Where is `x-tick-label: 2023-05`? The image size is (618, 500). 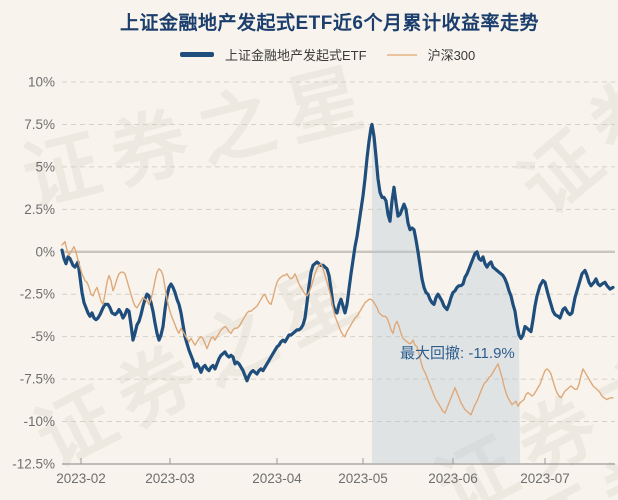 x-tick-label: 2023-05 is located at coordinates (363, 478).